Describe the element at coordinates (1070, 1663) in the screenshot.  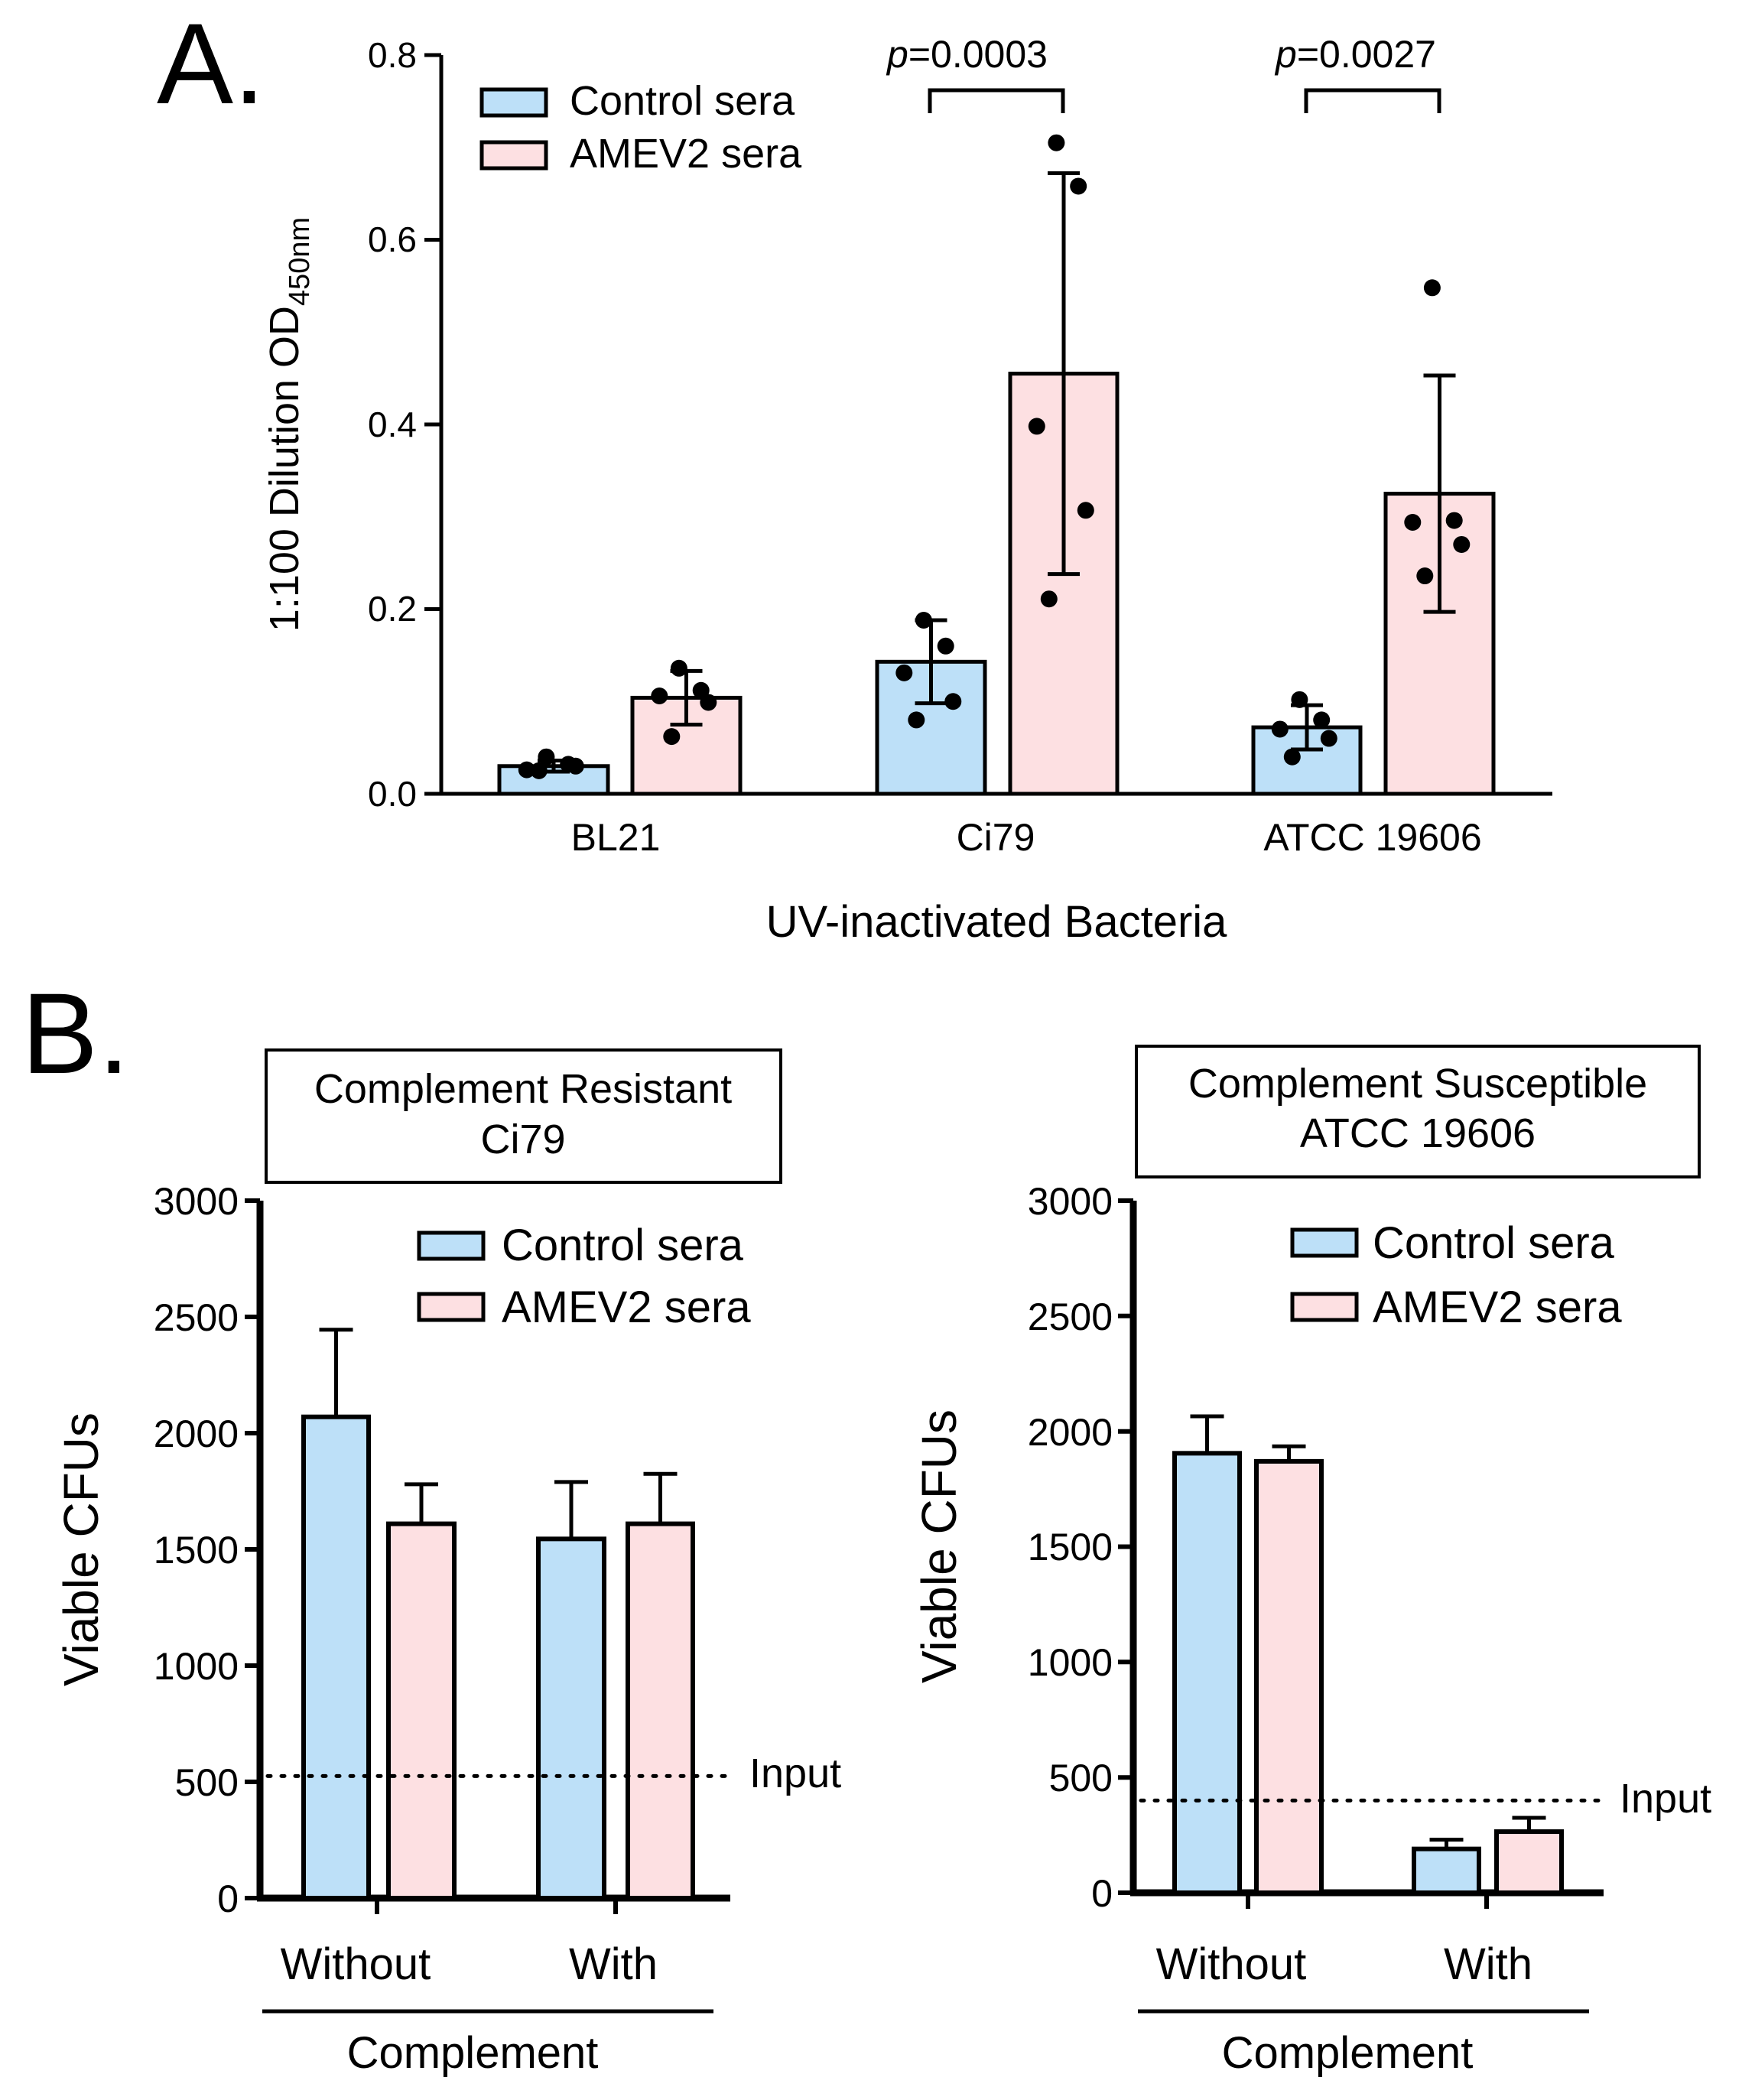
I see `panel-b-right-ytick-label: 1000` at that location.